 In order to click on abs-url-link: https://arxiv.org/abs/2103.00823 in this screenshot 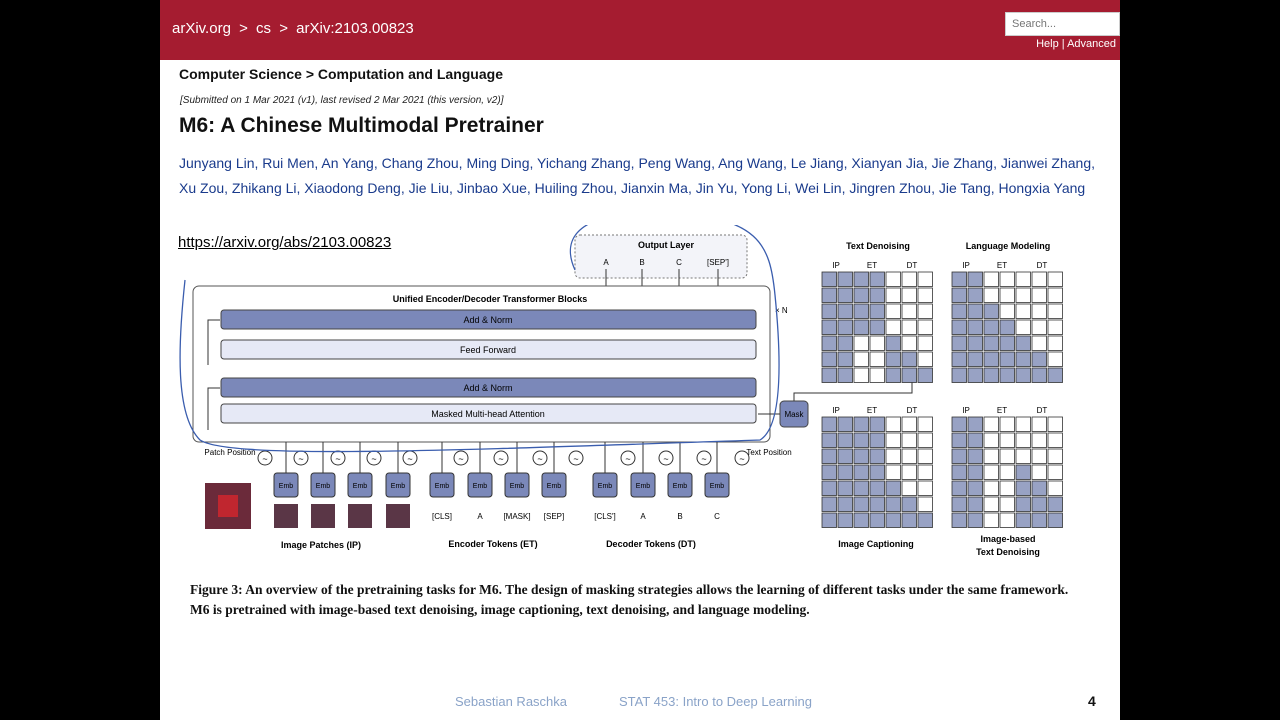, I will do `click(285, 242)`.